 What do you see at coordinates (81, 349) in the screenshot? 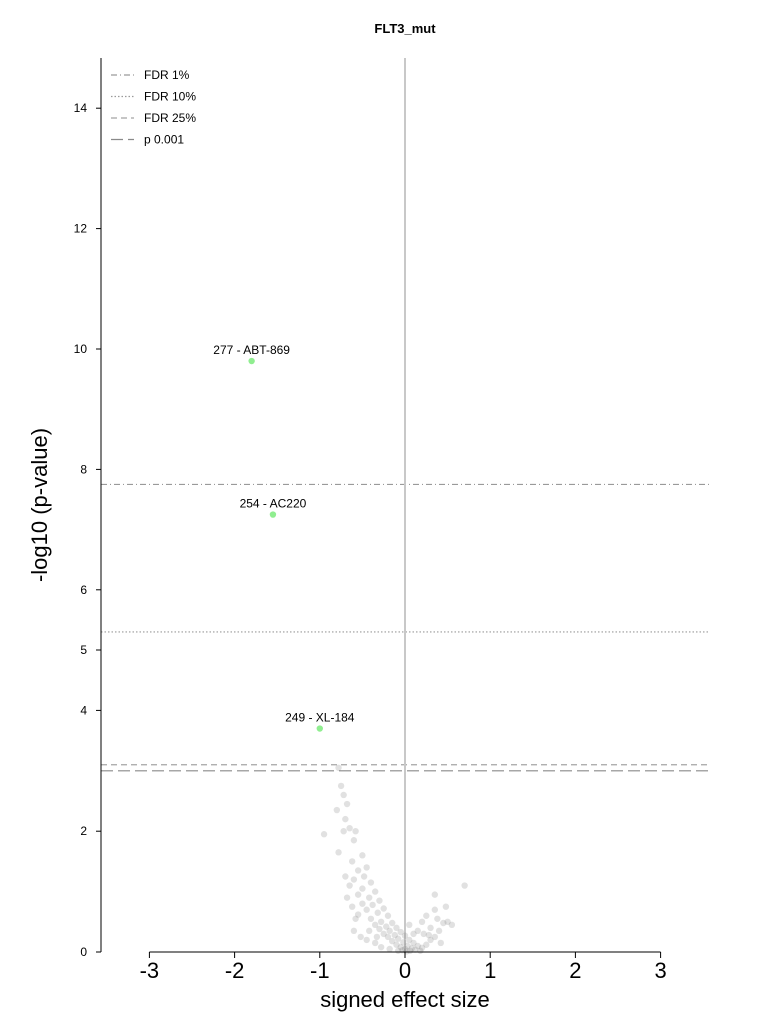
I see `y-tick-label: 10` at bounding box center [81, 349].